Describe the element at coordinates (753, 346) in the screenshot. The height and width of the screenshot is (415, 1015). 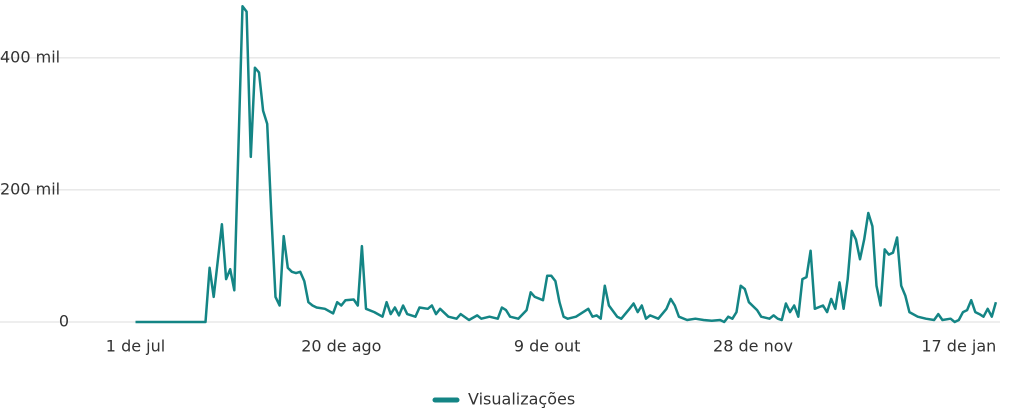
I see `x-tick-label: 28 de nov` at that location.